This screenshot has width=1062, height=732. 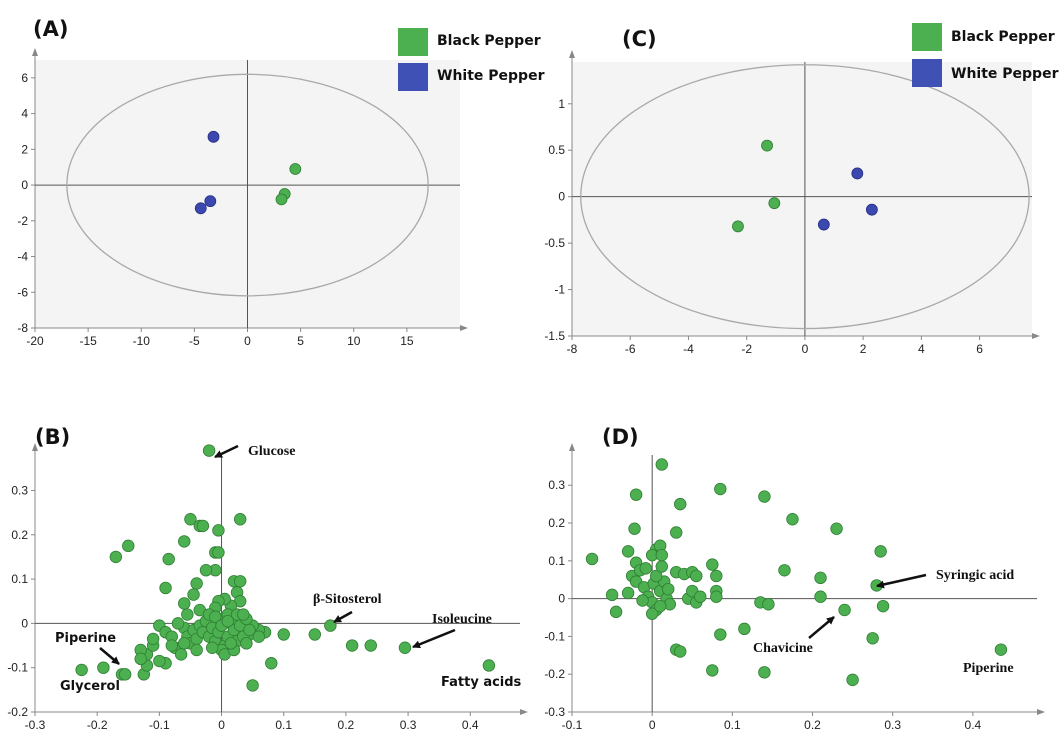 What do you see at coordinates (17, 668) in the screenshot?
I see `y-tick-label: -0.1` at bounding box center [17, 668].